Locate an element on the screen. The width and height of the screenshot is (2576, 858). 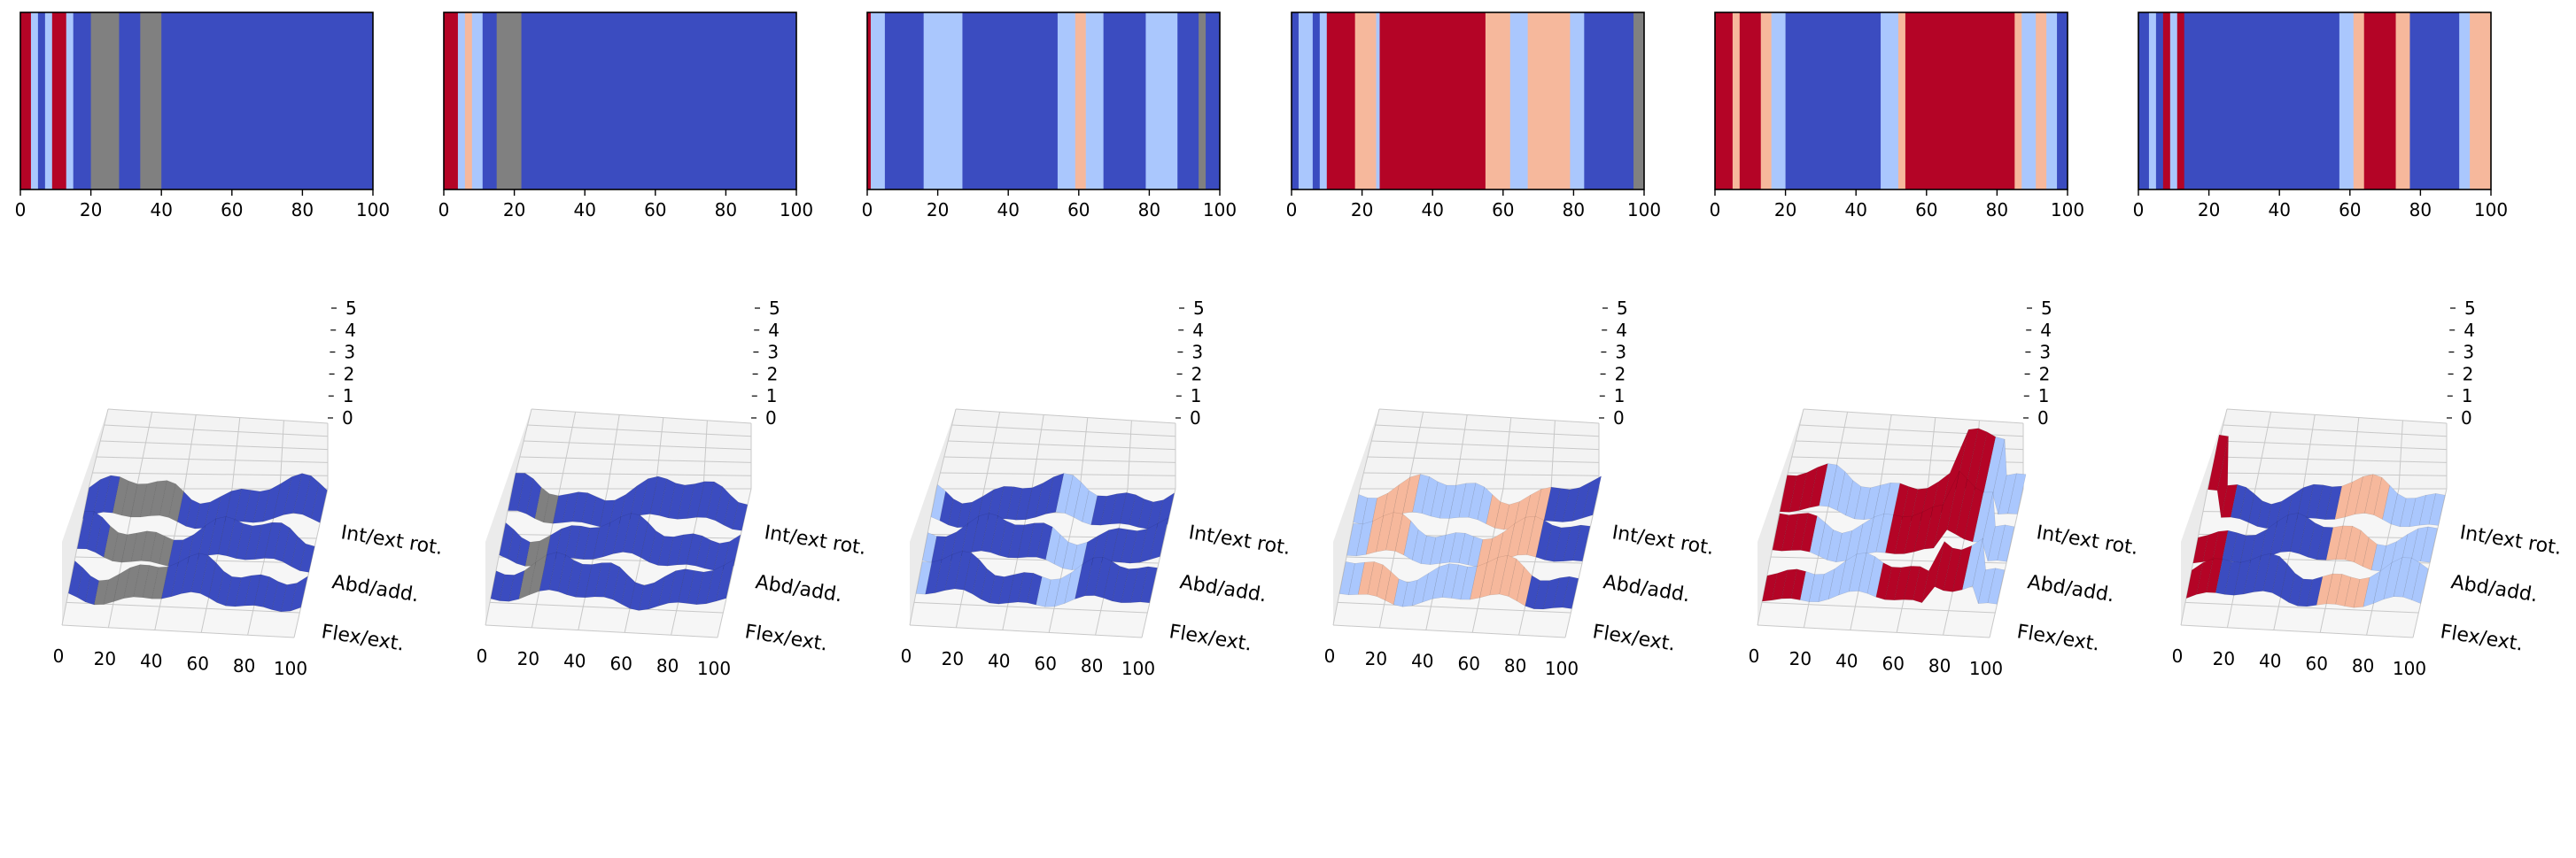
heatmap-panel: 0 20 40 60 80 100 is located at coordinates (2320, 116).